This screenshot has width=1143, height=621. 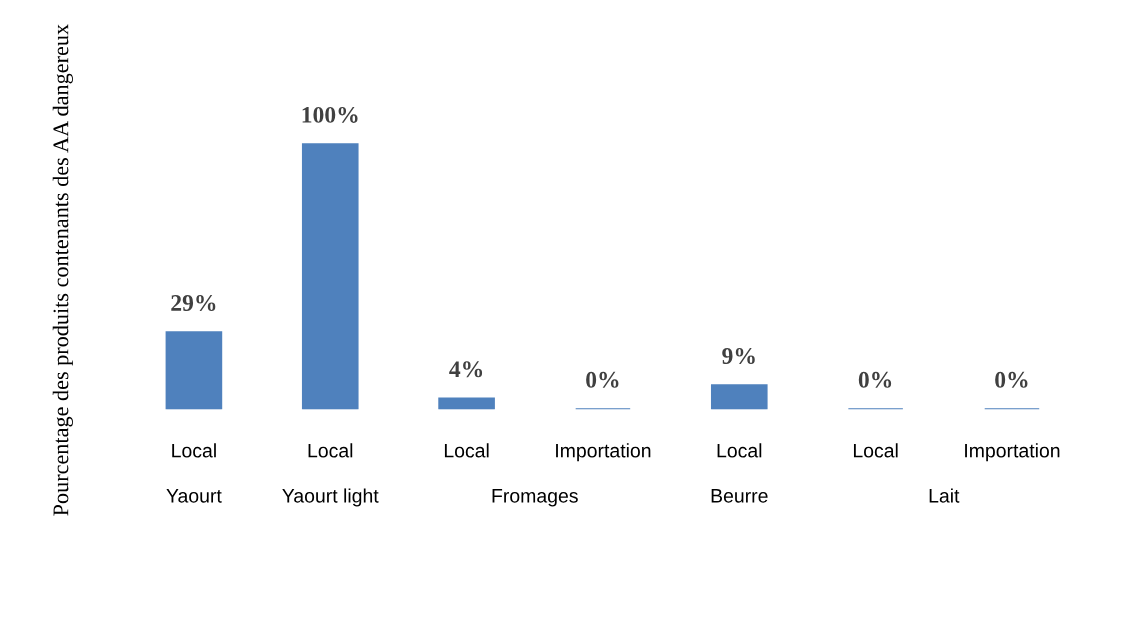 I want to click on y-axis-title: Pourcentage des produits contenants des AA dangereux, so click(x=62, y=270).